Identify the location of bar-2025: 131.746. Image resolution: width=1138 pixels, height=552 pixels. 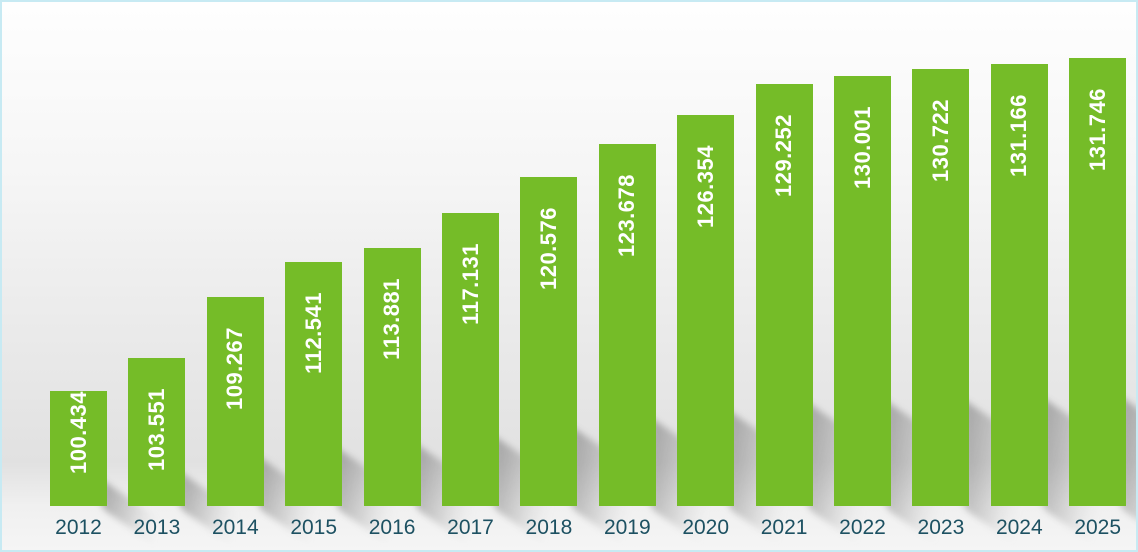
(1098, 282).